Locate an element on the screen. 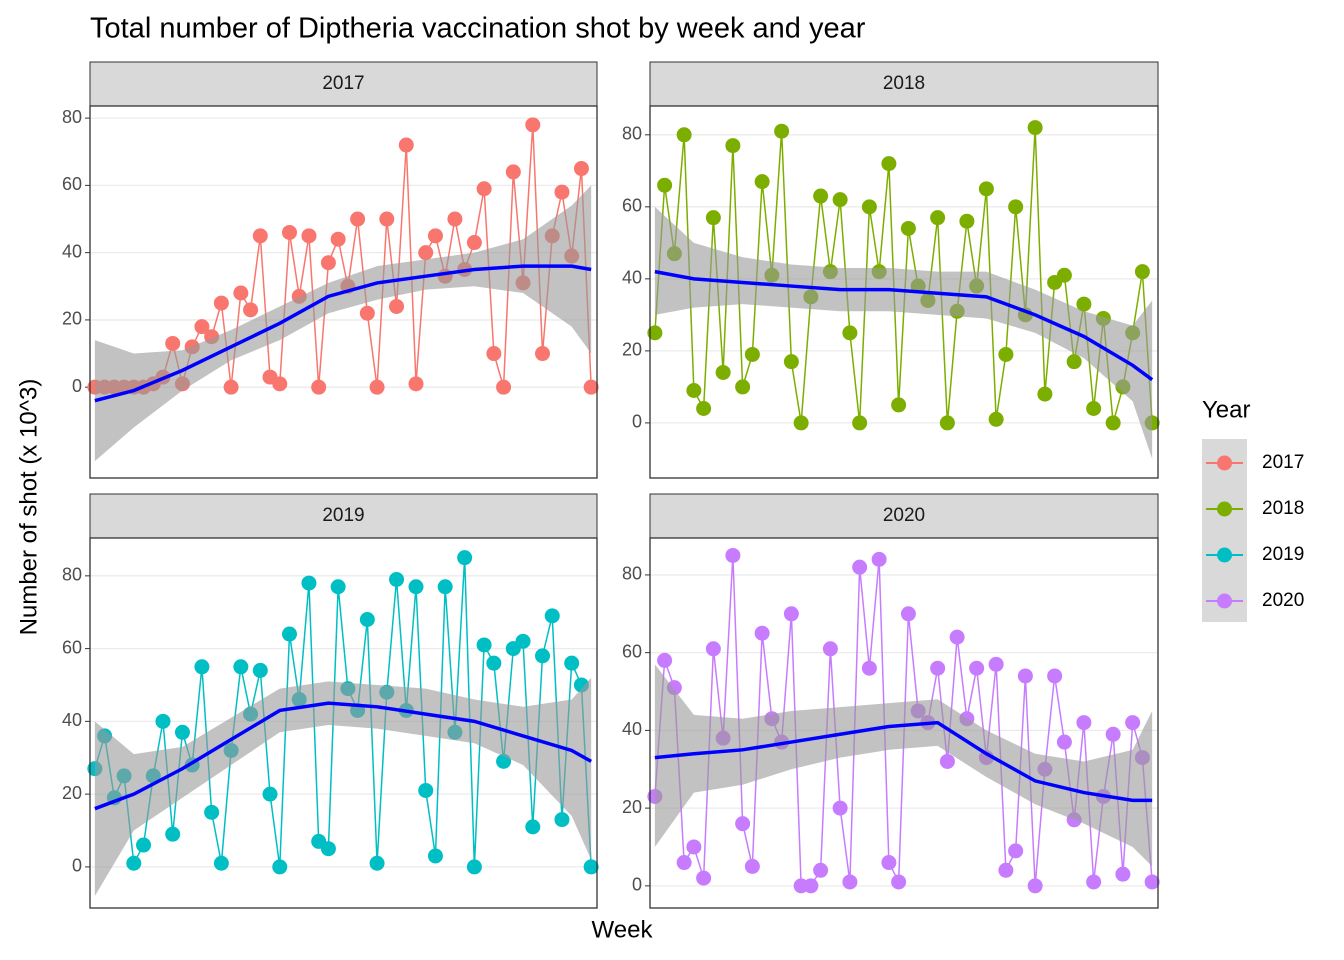 The height and width of the screenshot is (960, 1344). legend-label: 2018 is located at coordinates (1283, 508).